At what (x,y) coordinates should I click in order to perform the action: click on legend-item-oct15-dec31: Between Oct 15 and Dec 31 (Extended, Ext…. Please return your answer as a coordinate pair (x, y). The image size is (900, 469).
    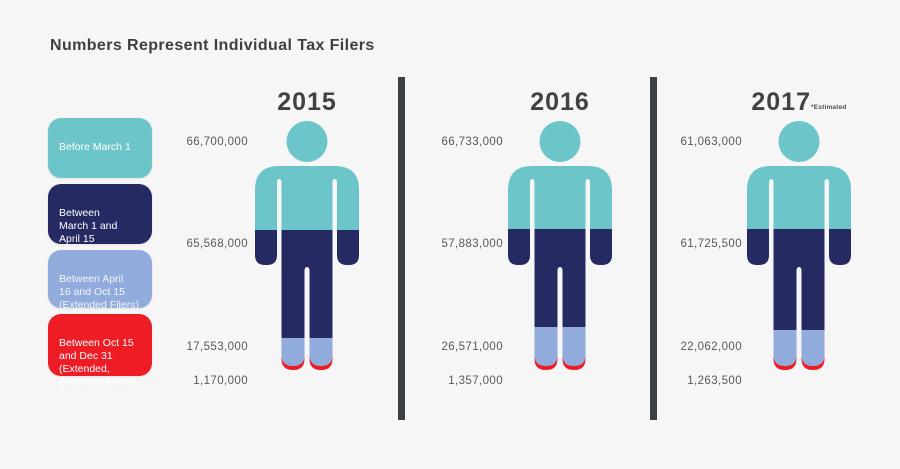
    Looking at the image, I should click on (100, 351).